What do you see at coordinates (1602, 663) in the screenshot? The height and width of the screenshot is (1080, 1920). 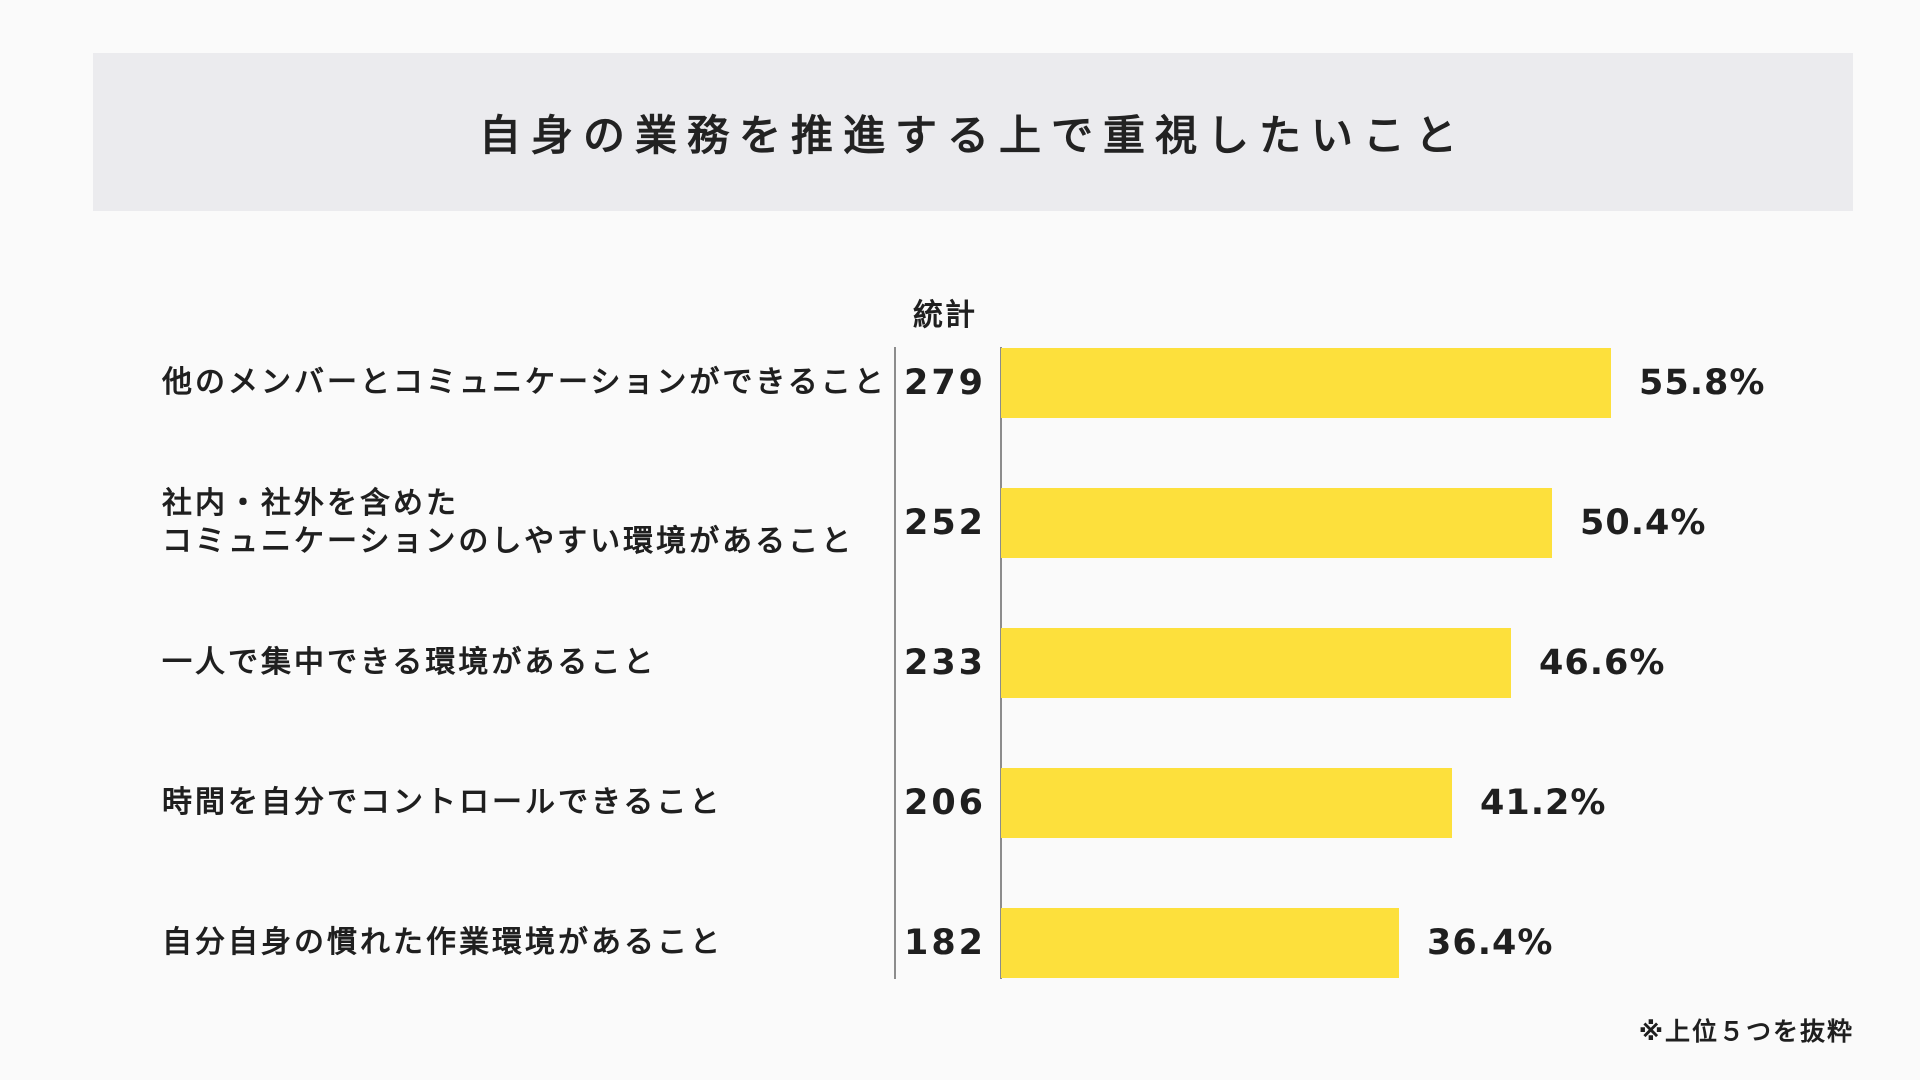 I see `percent-label: 46.6%` at bounding box center [1602, 663].